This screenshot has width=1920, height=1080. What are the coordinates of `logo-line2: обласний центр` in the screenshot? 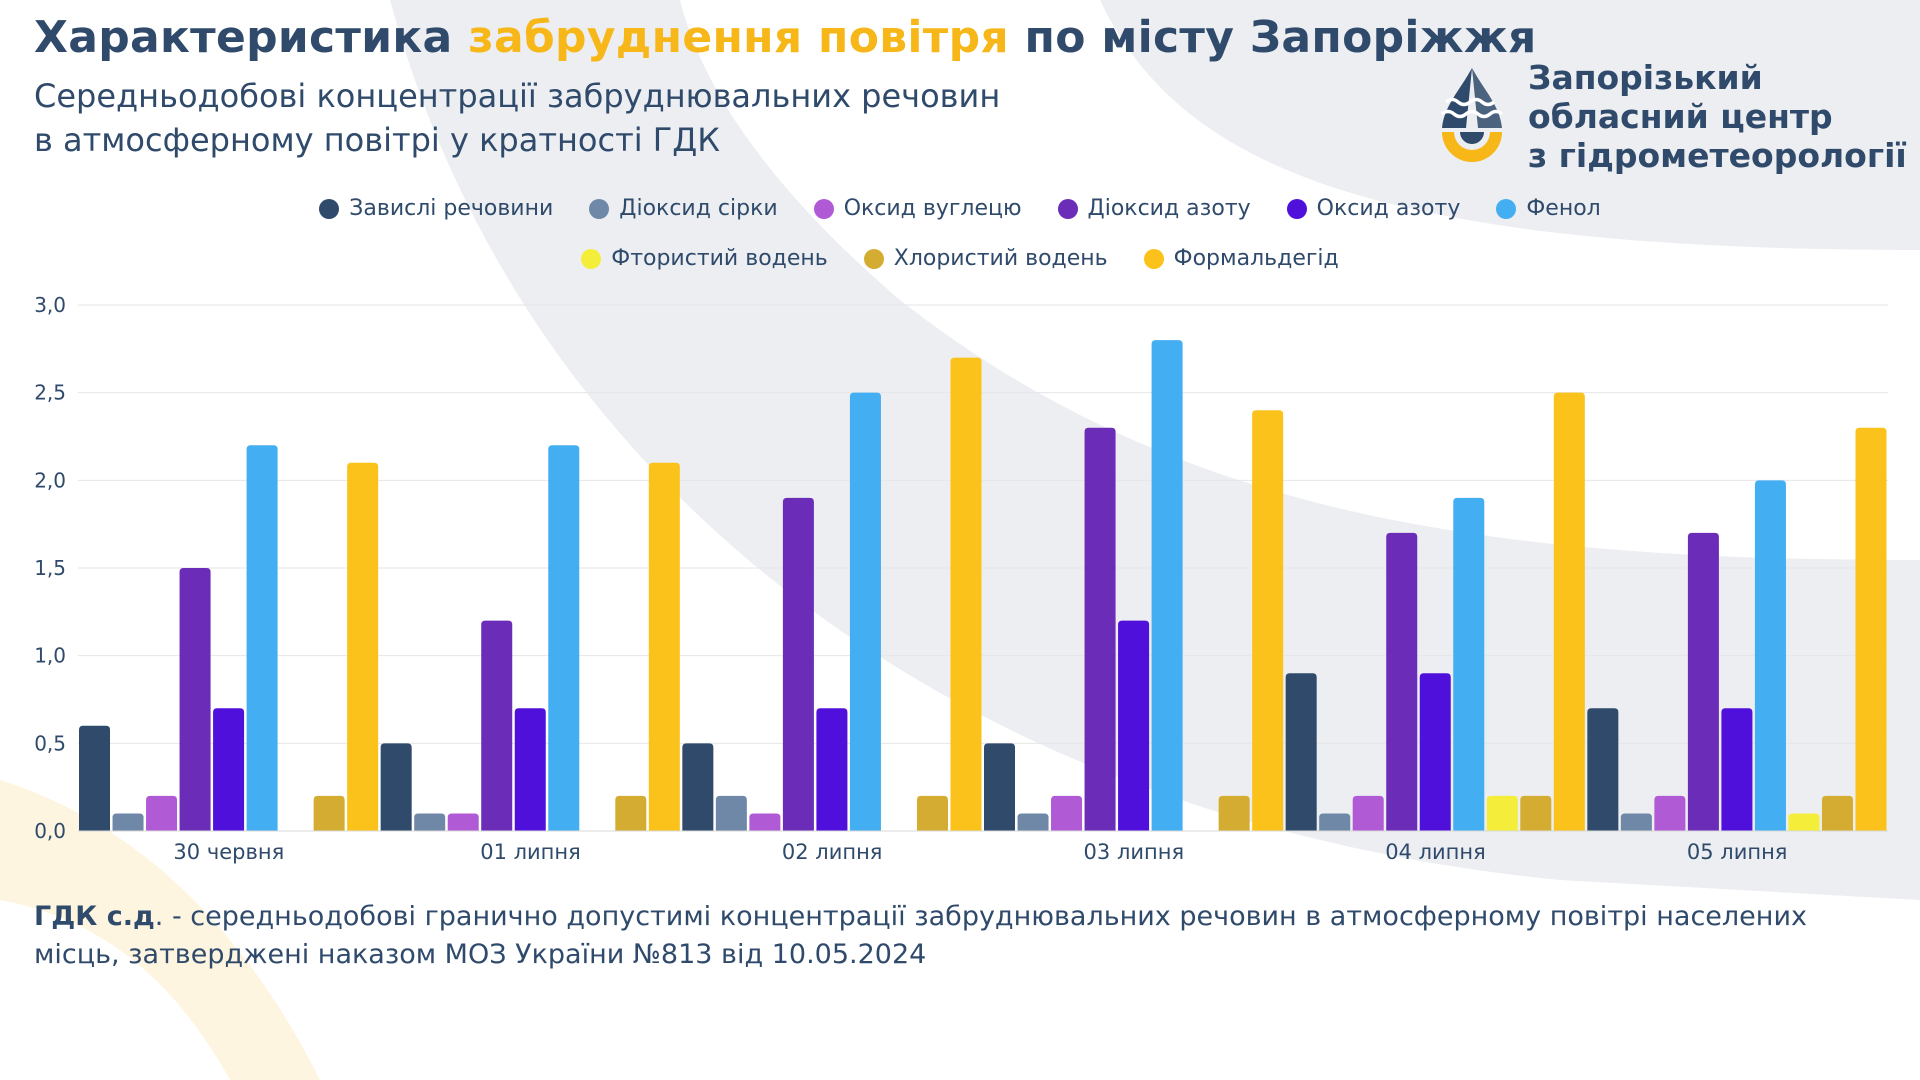 It's located at (1680, 116).